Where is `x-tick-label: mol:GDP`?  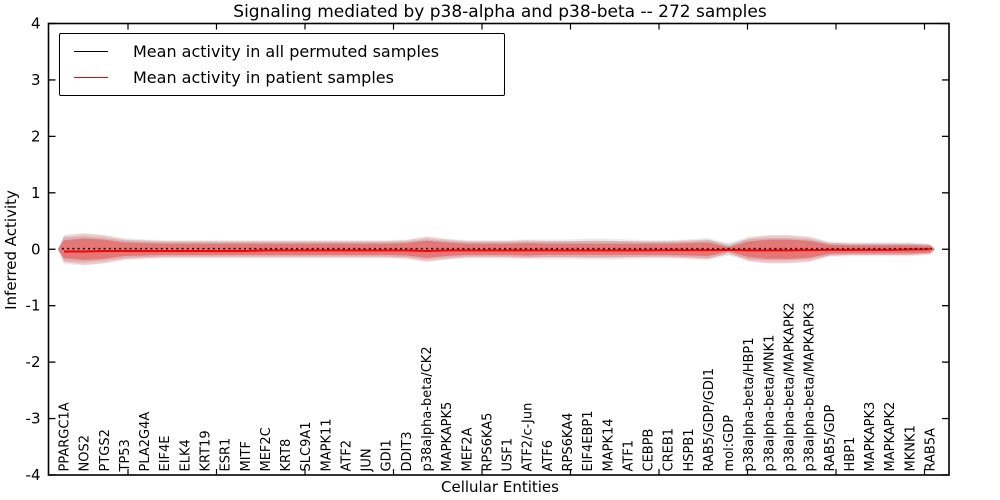
x-tick-label: mol:GDP is located at coordinates (729, 443).